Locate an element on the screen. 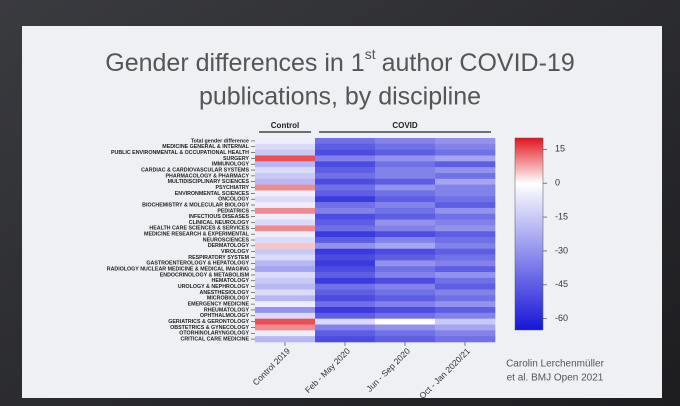  row-label: UROLOGY & NEPHROLOGY is located at coordinates (214, 287).